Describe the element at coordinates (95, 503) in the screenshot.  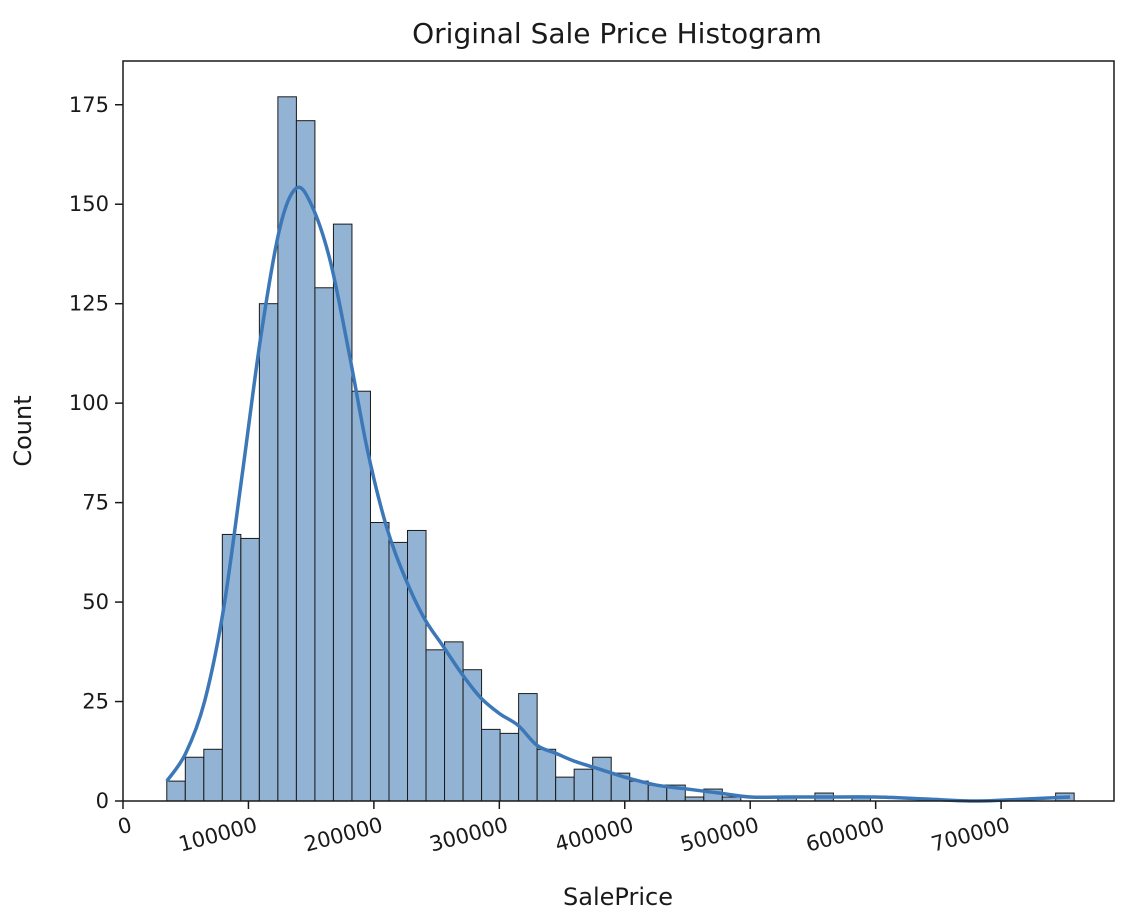
I see `y-tick-label: 75` at that location.